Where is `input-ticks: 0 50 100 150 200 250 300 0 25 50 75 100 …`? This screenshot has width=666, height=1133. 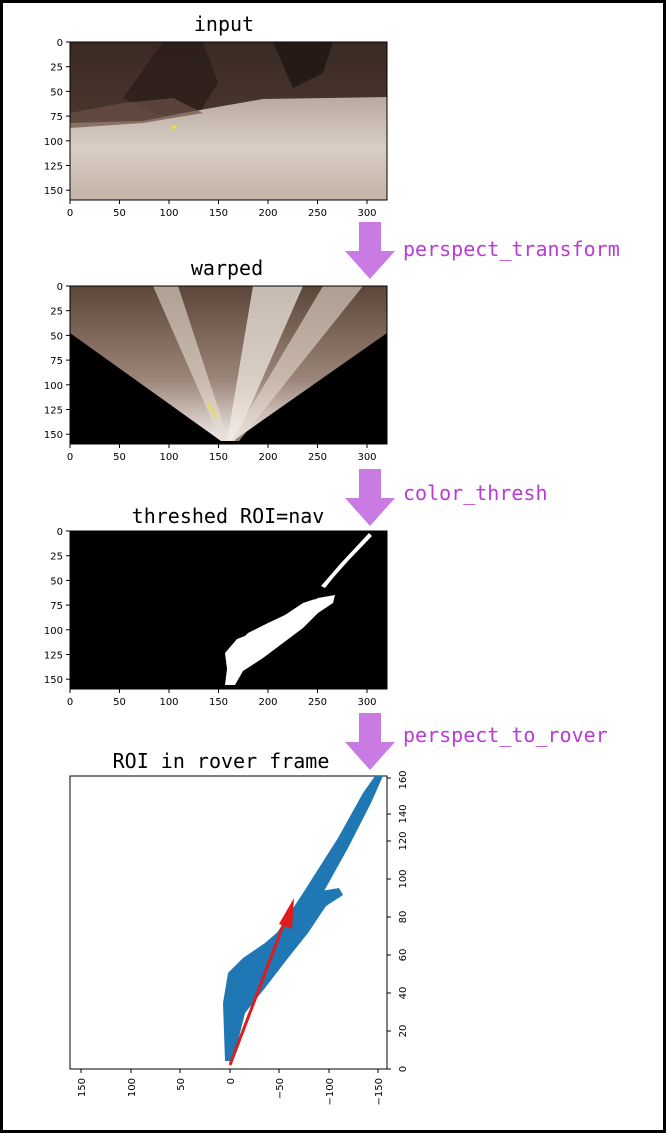
input-ticks: 0 50 100 150 200 250 300 0 25 50 75 100 … is located at coordinates (210, 128).